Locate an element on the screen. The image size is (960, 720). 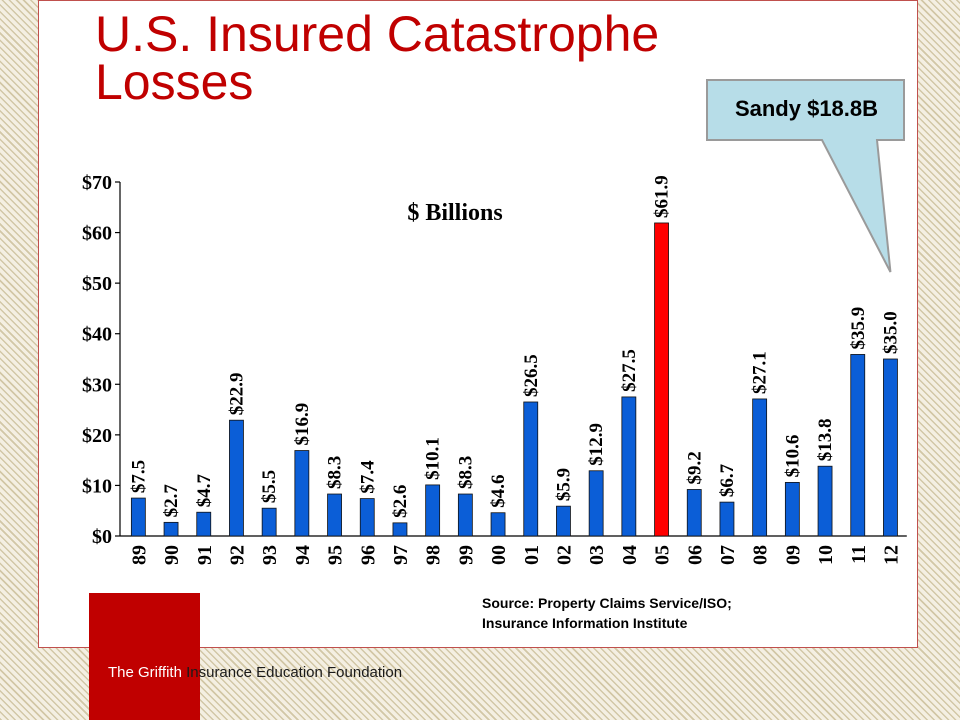
y-tick-label: $50 is located at coordinates (97, 284).